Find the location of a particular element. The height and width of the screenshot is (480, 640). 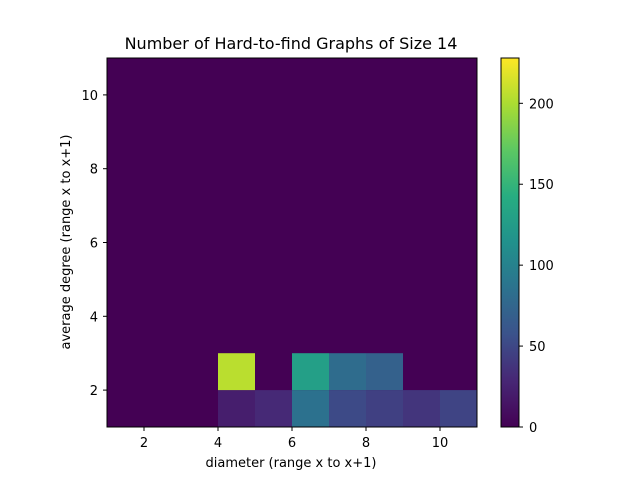

y-tick-label: 8 is located at coordinates (94, 170).